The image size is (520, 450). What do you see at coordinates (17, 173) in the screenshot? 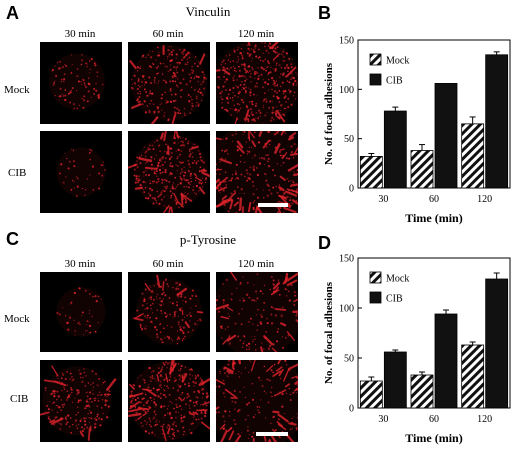
I see `panel-a-row-cib: CIB` at bounding box center [17, 173].